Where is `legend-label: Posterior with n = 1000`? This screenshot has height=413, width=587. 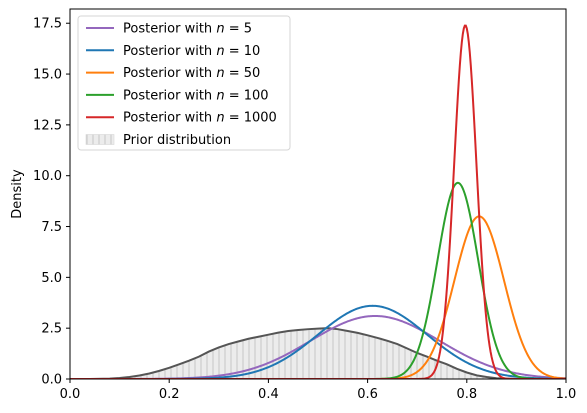 legend-label: Posterior with n = 1000 is located at coordinates (200, 118).